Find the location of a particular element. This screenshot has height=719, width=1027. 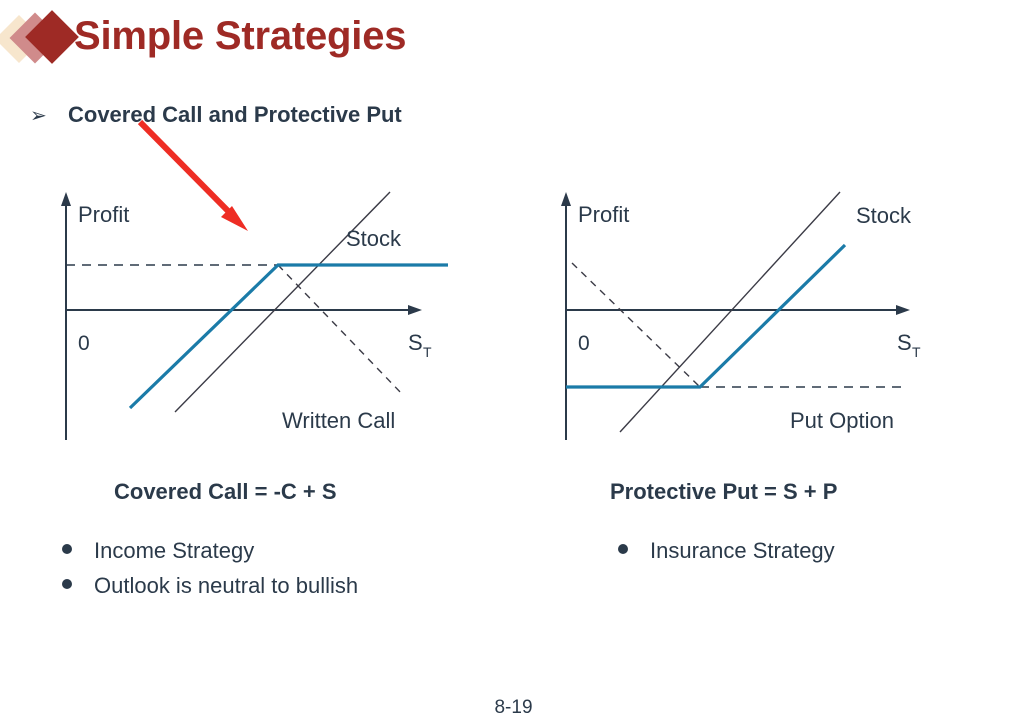

chart-covered-call: Profit 0 S T Stock Written Call is located at coordinates (254, 315).